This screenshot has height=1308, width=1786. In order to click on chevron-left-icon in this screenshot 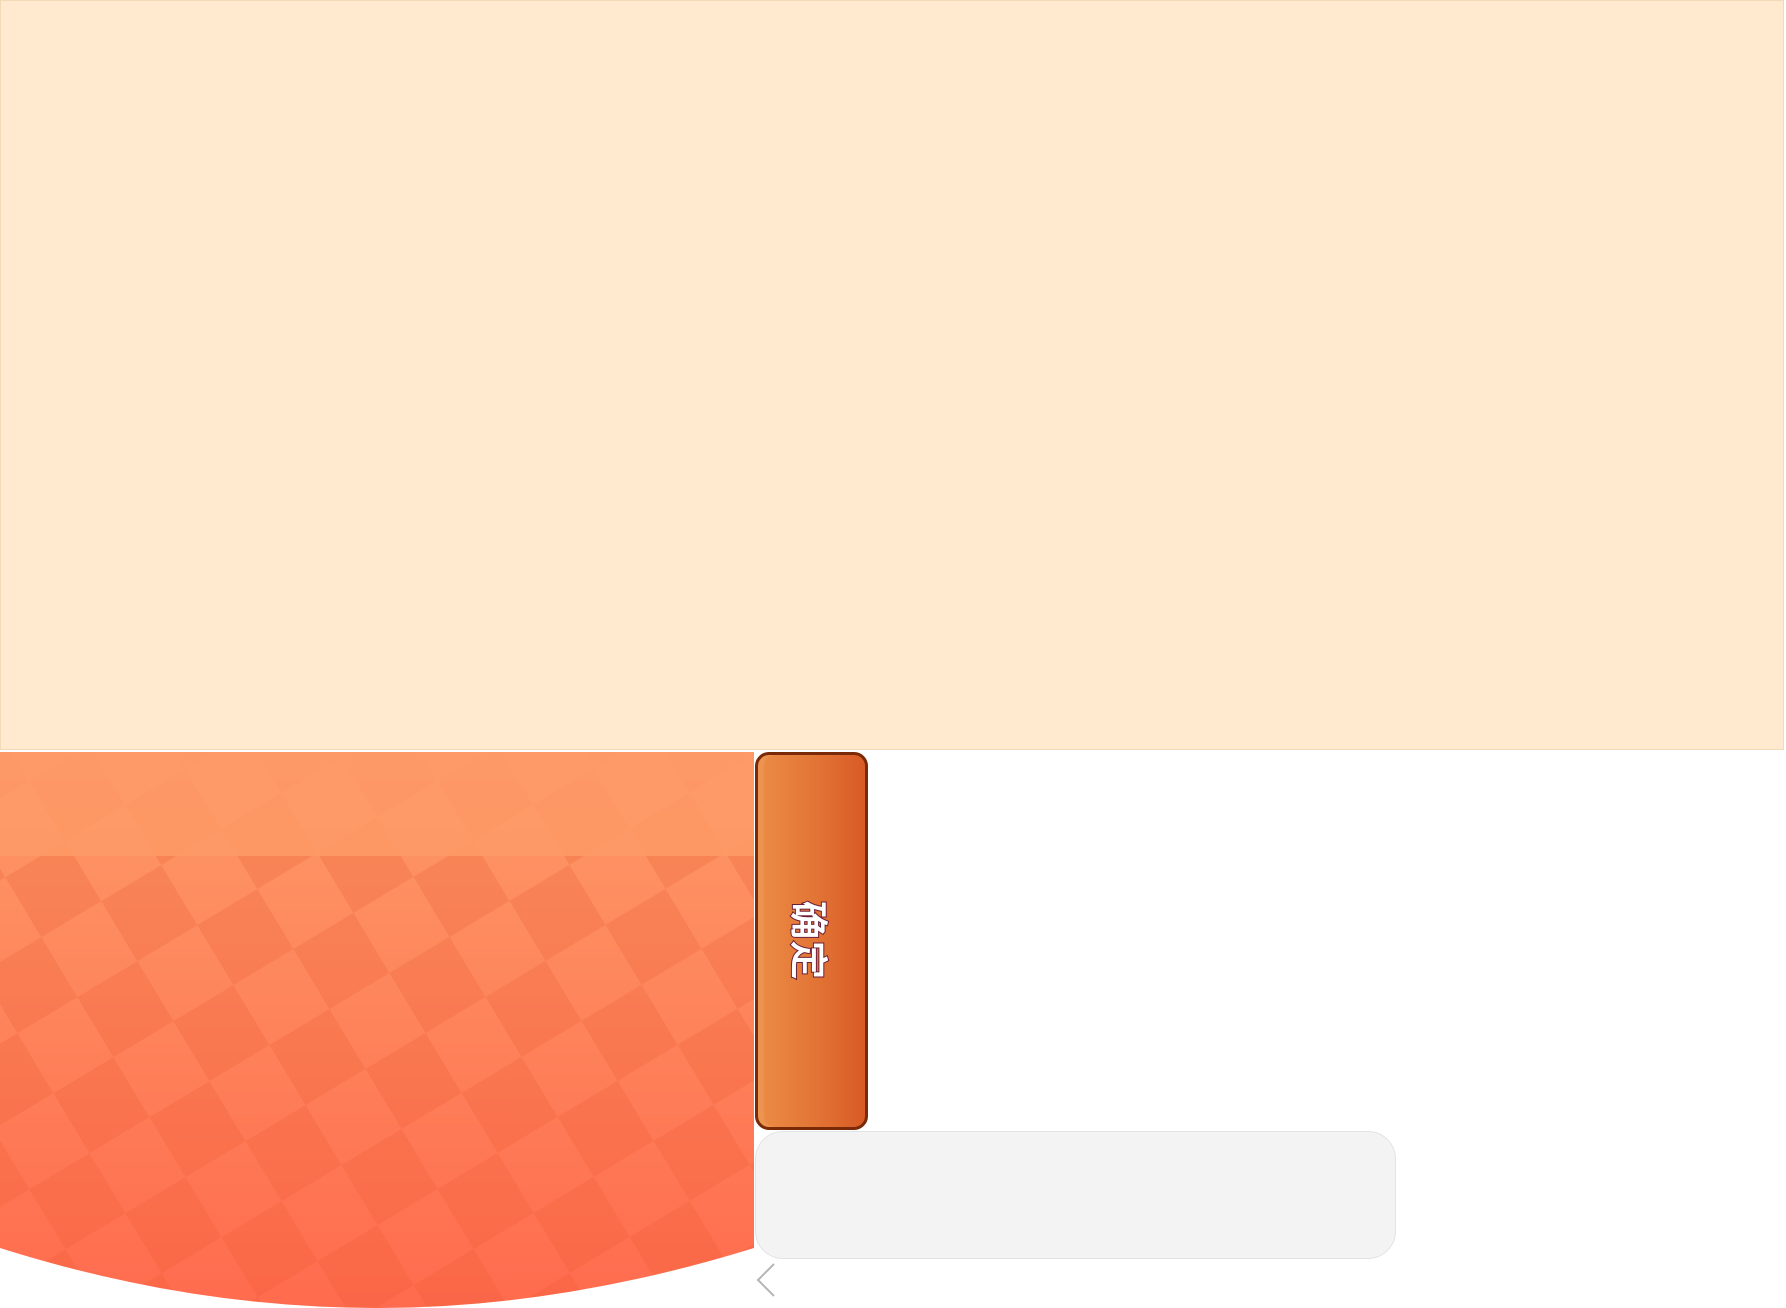, I will do `click(766, 1280)`.